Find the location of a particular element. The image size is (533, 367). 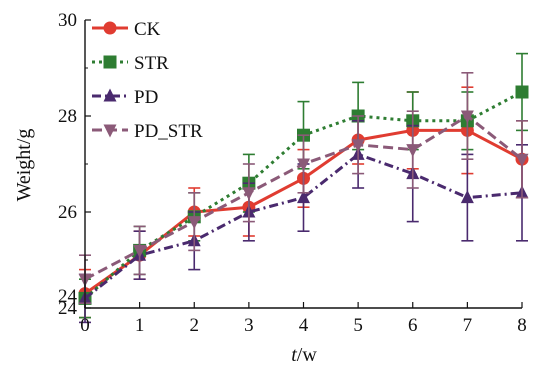

x-axis-unit: /w is located at coordinates (307, 355).